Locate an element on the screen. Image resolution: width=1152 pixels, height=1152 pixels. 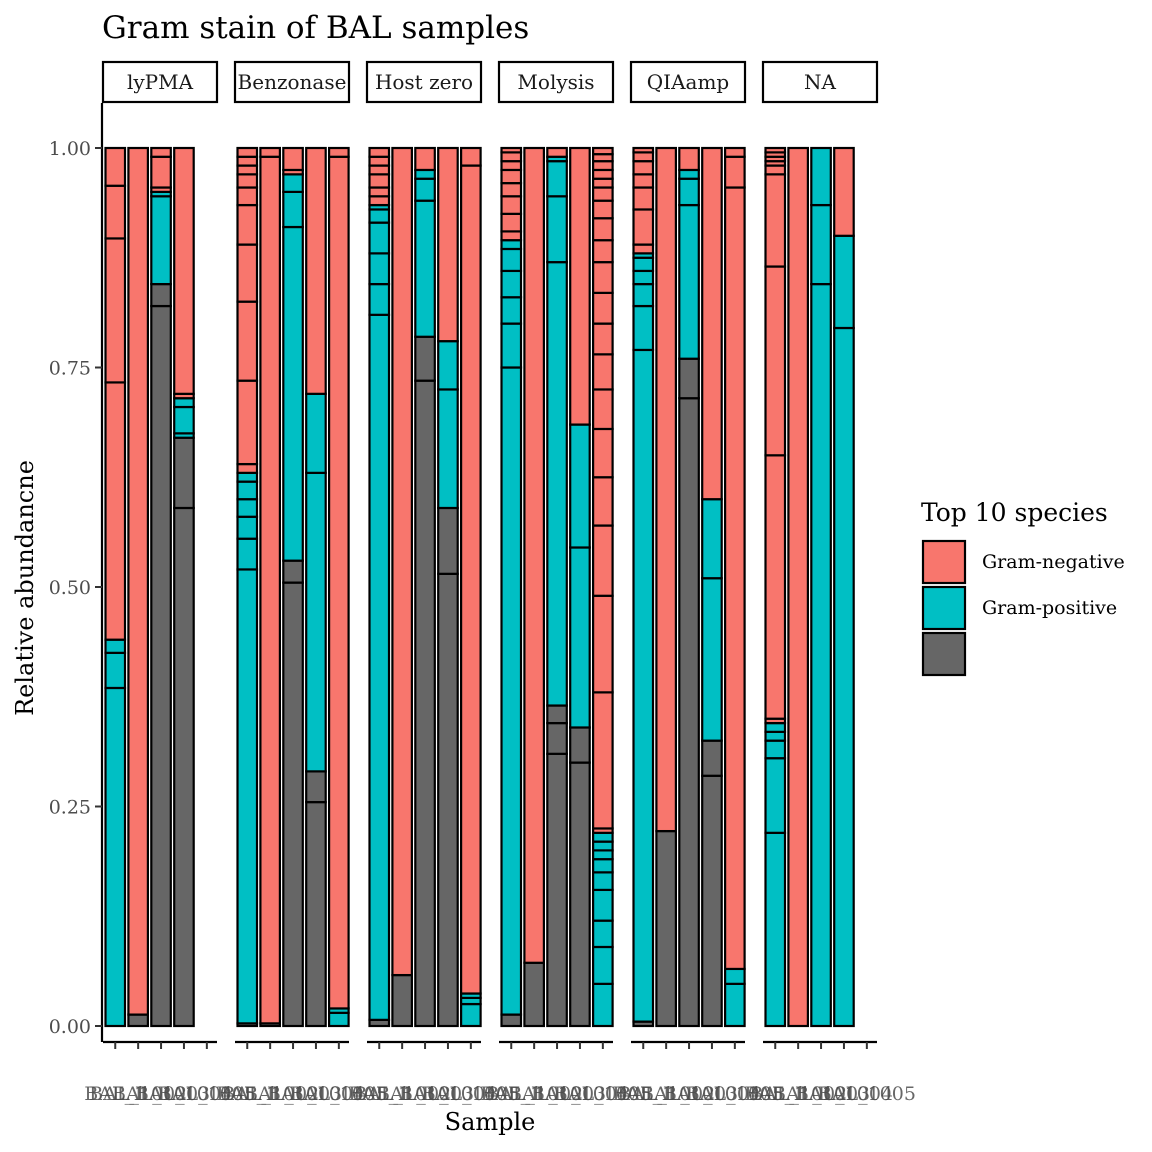
facet-panel: lyPMA is located at coordinates (160, 544).